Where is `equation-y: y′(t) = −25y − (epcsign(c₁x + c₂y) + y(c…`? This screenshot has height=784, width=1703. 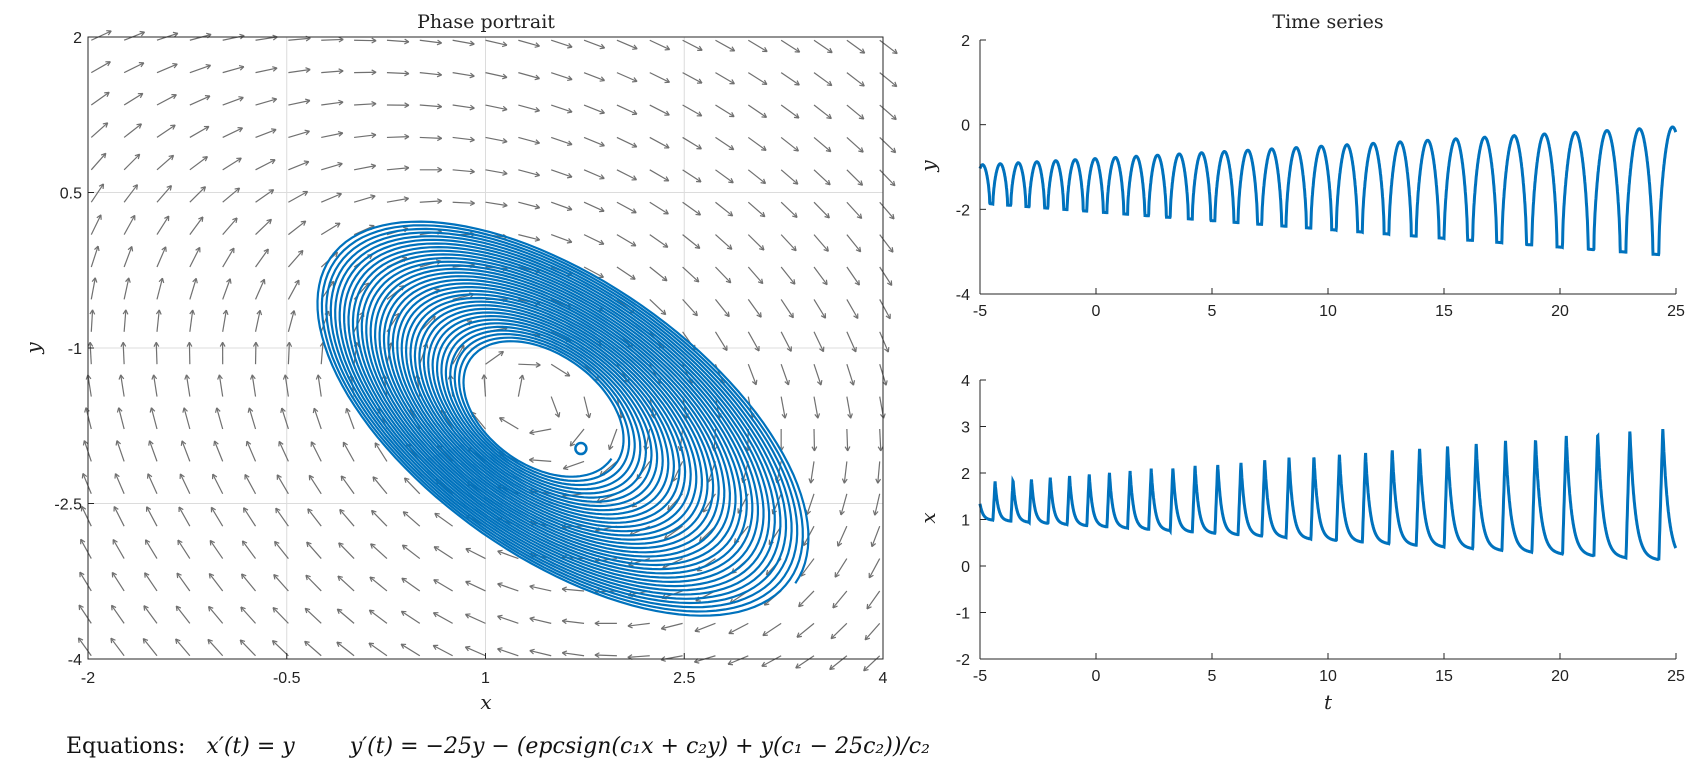
equation-y: y′(t) = −25y − (epcsign(c₁x + c₂y) + y(c… is located at coordinates (639, 746).